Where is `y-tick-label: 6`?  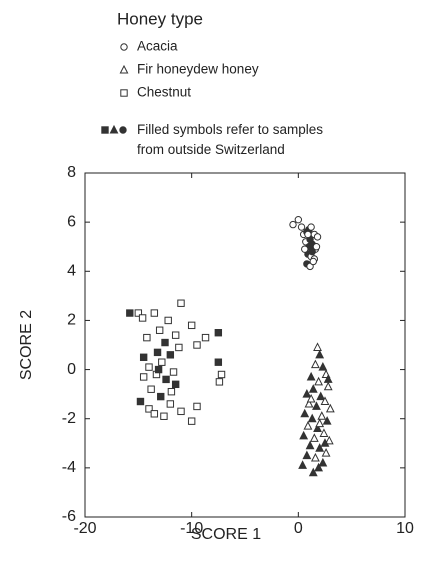 y-tick-label: 6 is located at coordinates (71, 221).